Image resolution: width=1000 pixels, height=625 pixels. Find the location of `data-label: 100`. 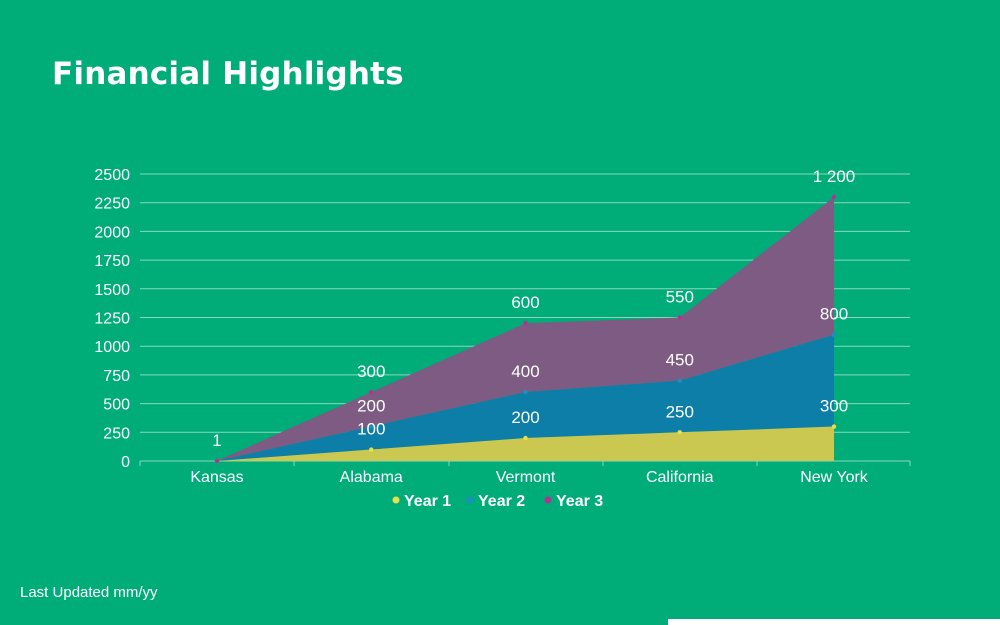

data-label: 100 is located at coordinates (371, 429).